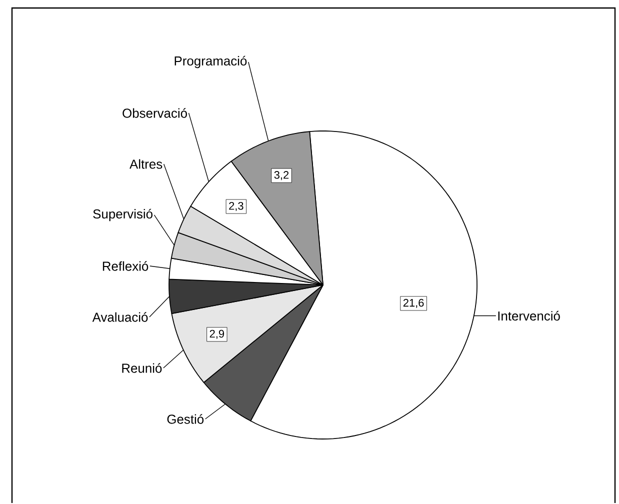  What do you see at coordinates (142, 368) in the screenshot?
I see `slice-label: Reunió` at bounding box center [142, 368].